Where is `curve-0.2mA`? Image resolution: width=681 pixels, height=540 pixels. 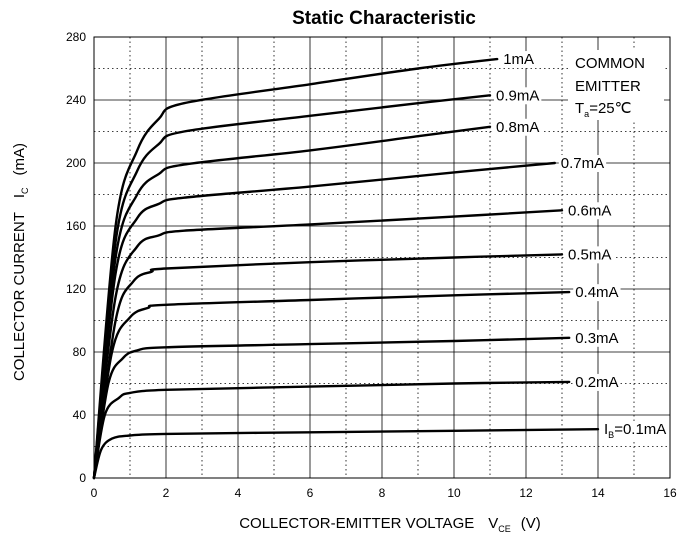 curve-0.2mA is located at coordinates (331, 430).